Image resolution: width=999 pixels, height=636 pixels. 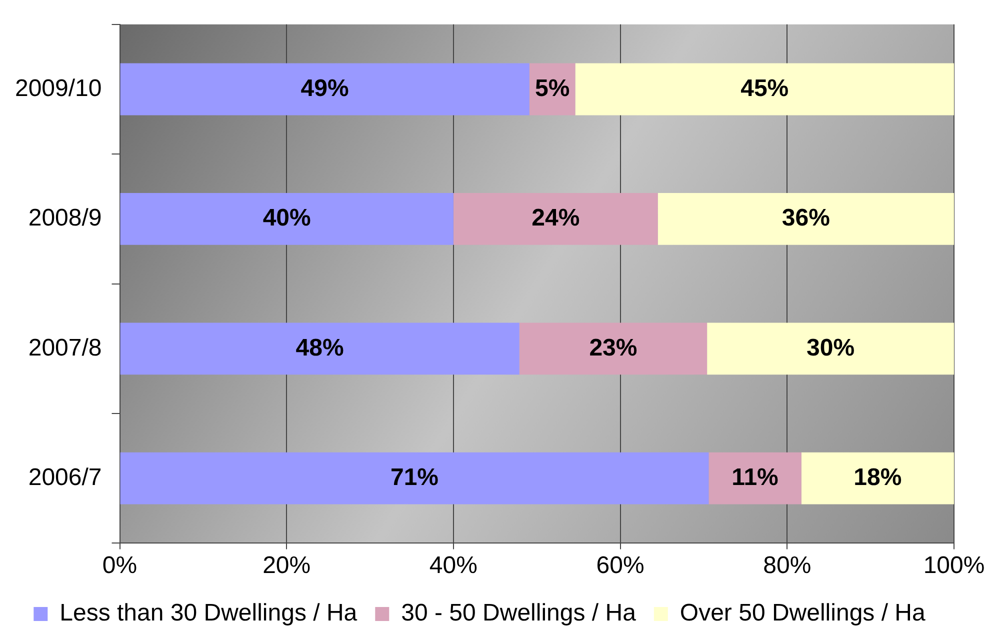 I want to click on data-label: 18%, so click(x=878, y=477).